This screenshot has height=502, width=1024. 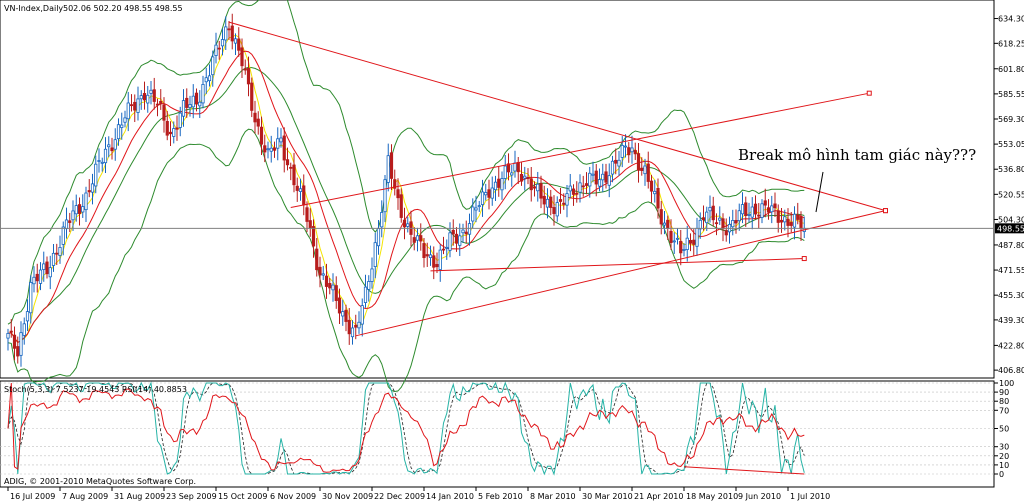 I want to click on time-tick-label: 6 Nov 2009, so click(x=293, y=496).